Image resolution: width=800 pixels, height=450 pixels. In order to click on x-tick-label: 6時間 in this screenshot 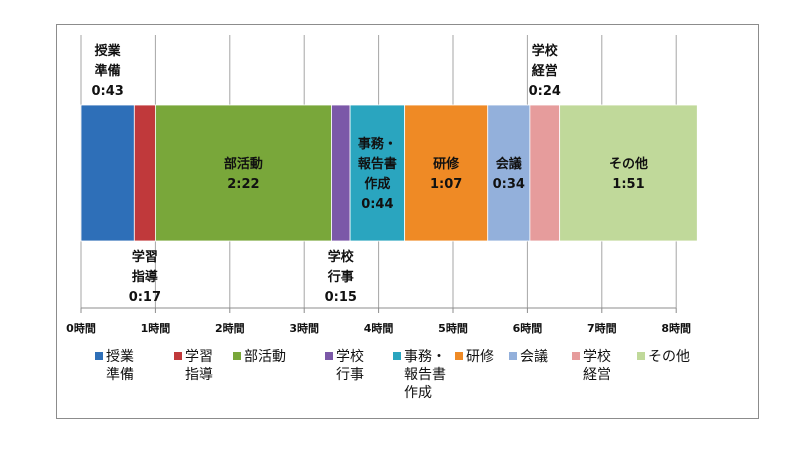, I will do `click(528, 328)`.